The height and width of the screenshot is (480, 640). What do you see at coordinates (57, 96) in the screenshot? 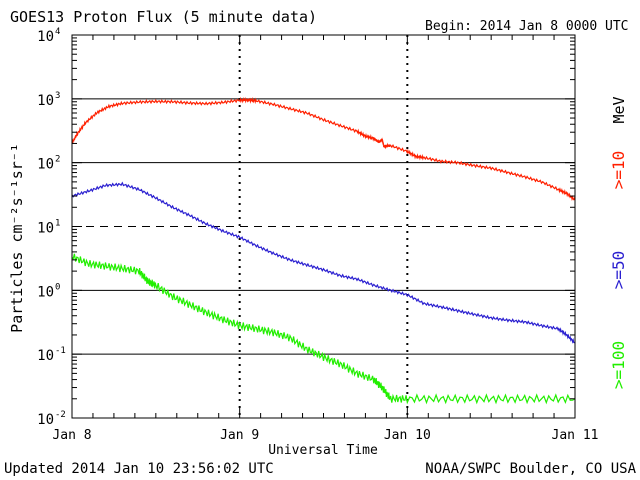
I see `y-tick-exponent: 3` at bounding box center [57, 96].